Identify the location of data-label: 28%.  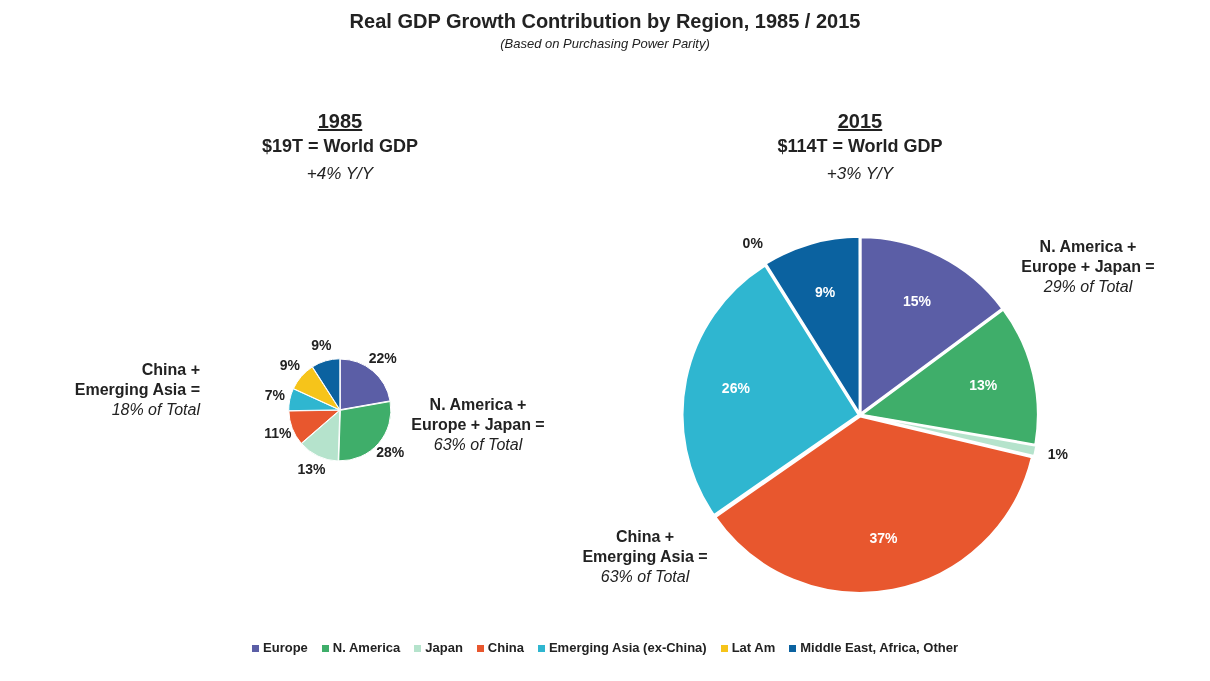
(390, 452).